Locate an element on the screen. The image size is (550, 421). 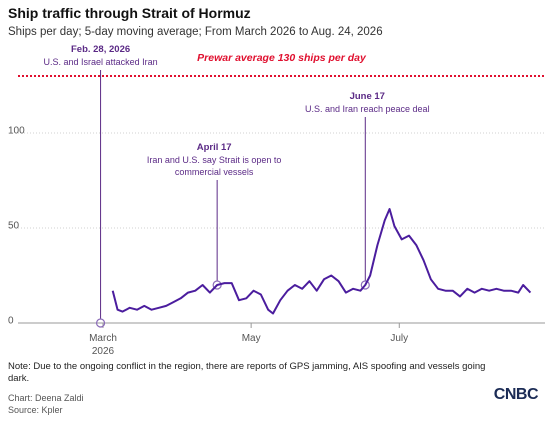
annotation-date: June 17 is located at coordinates (367, 96).